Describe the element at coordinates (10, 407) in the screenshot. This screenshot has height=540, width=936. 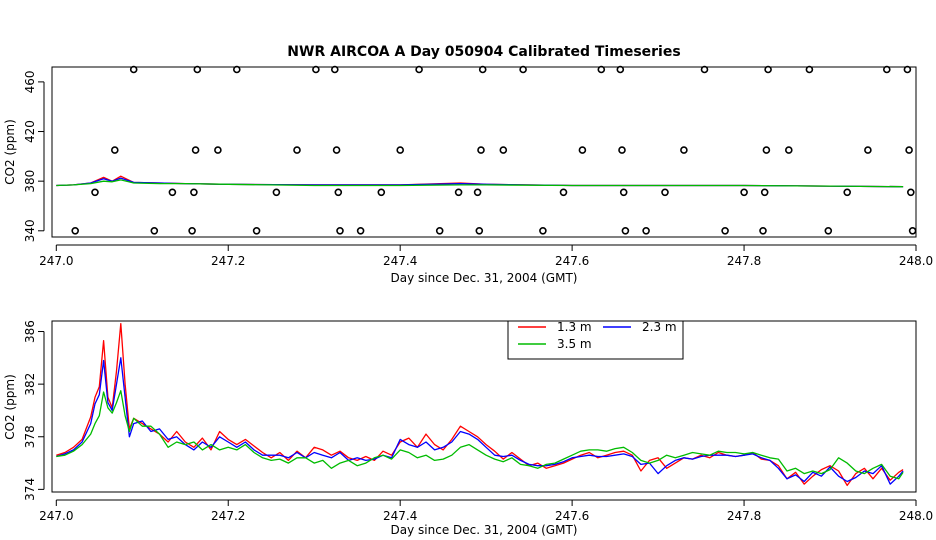
I see `bottom-y-axis-label: CO2 (ppm)` at that location.